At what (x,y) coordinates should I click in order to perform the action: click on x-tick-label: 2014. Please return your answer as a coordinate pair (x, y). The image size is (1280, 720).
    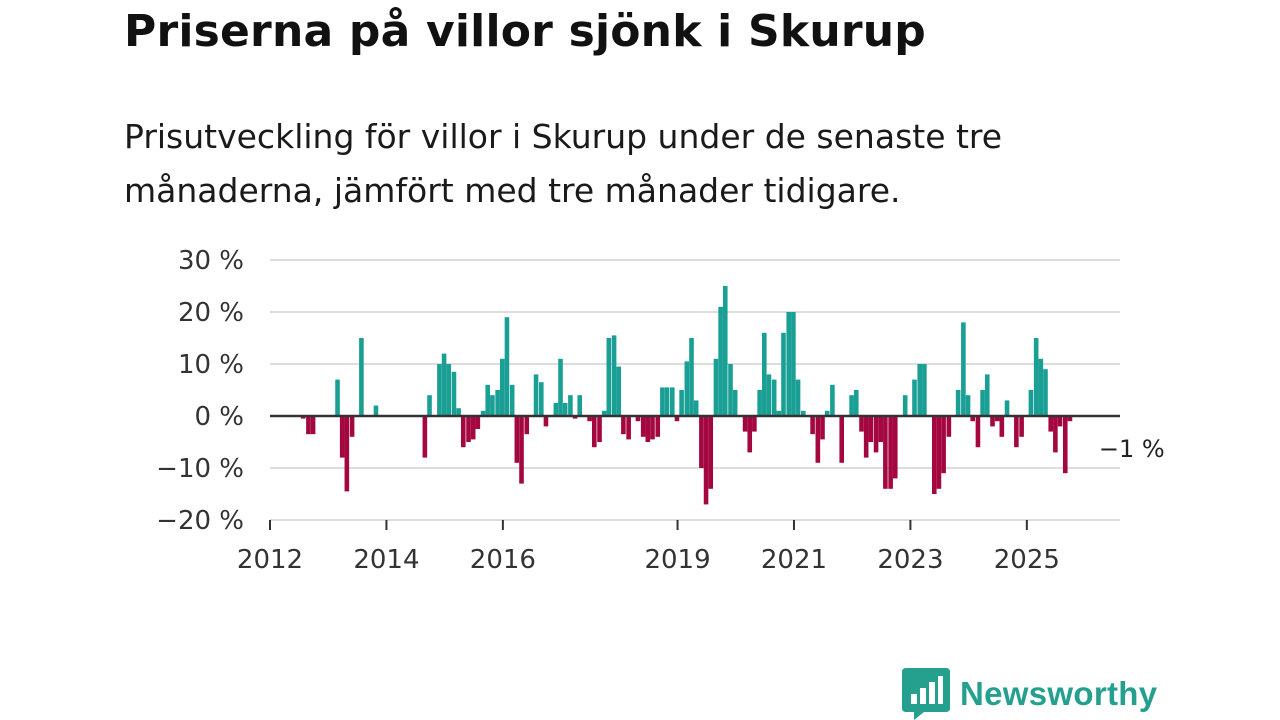
    Looking at the image, I should click on (386, 560).